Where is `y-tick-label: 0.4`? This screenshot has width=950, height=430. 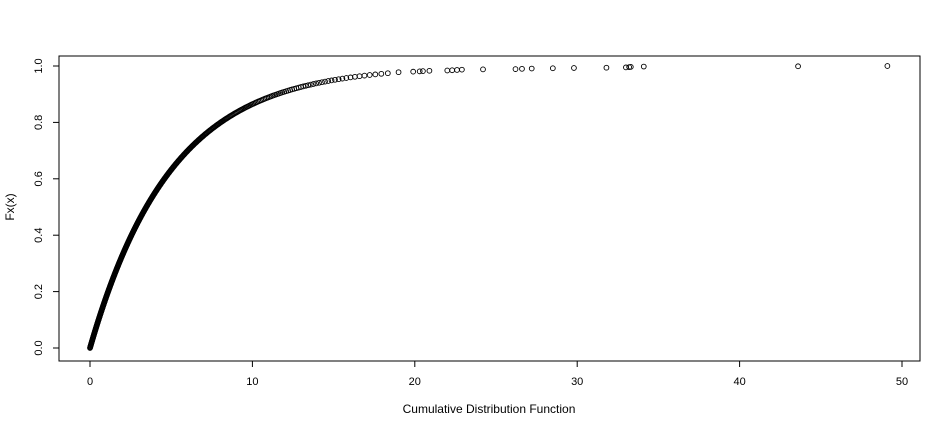
y-tick-label: 0.4 is located at coordinates (39, 235).